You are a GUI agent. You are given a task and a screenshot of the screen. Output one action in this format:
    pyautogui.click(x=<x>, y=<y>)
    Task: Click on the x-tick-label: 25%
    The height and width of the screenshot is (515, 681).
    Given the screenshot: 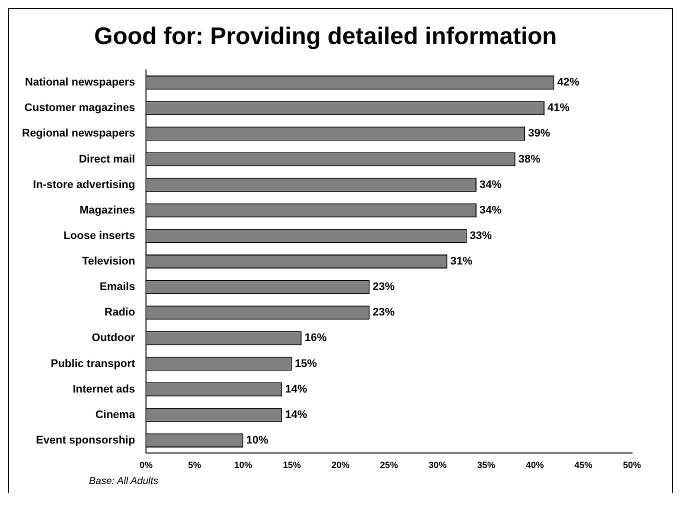 What is the action you would take?
    pyautogui.click(x=389, y=465)
    